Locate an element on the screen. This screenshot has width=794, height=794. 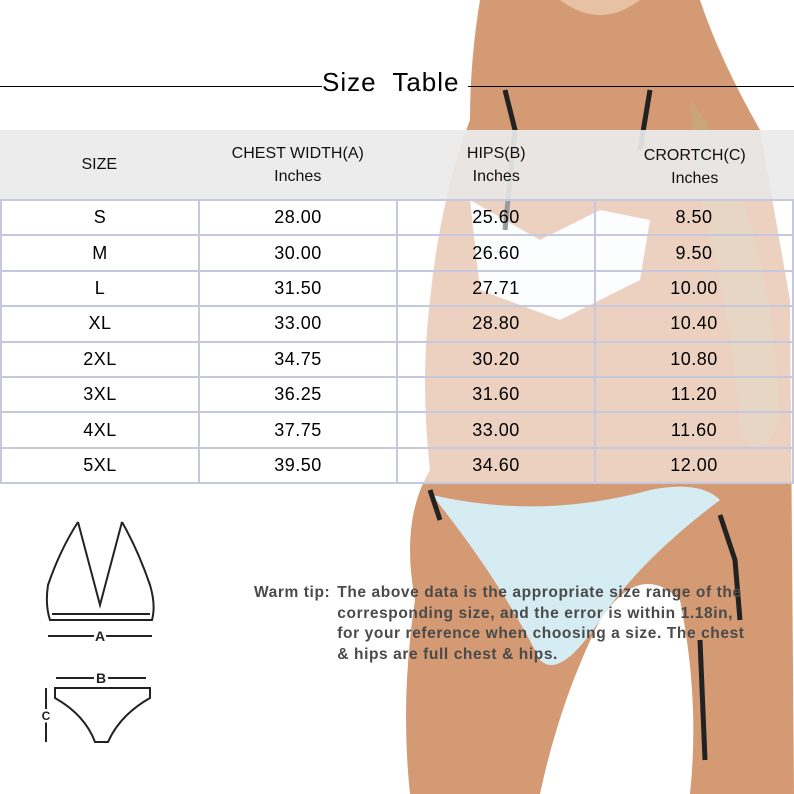
header-size: SIZE is located at coordinates (99, 164).